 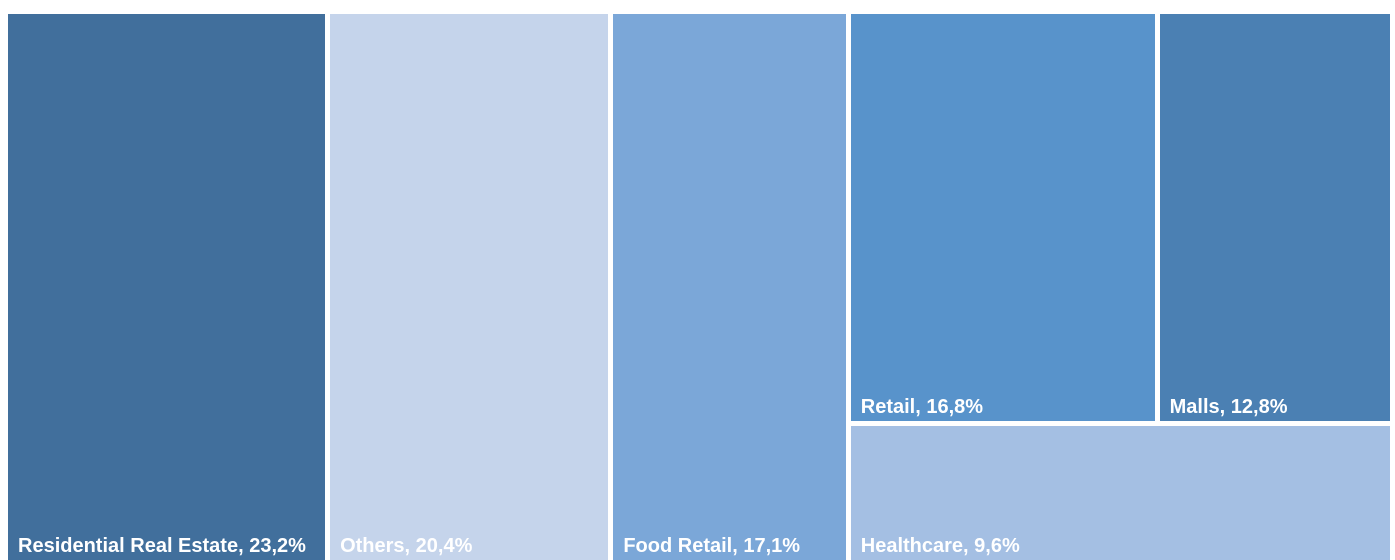 I want to click on tile: Healthcare, 9,6%, so click(x=1120, y=493).